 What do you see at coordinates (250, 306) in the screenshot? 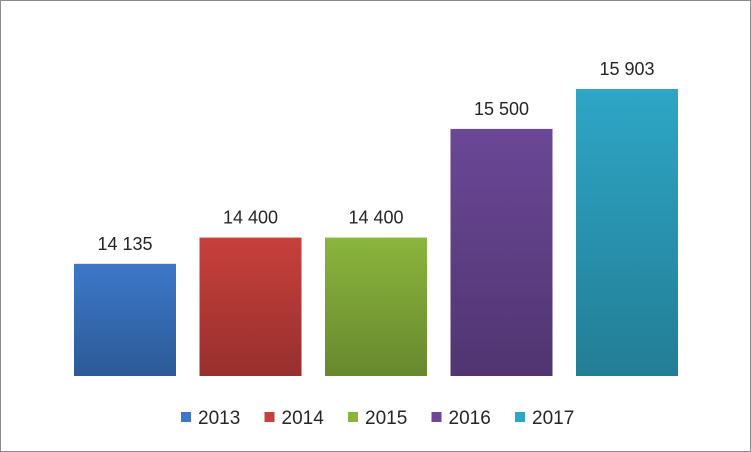
I see `bar-2014` at bounding box center [250, 306].